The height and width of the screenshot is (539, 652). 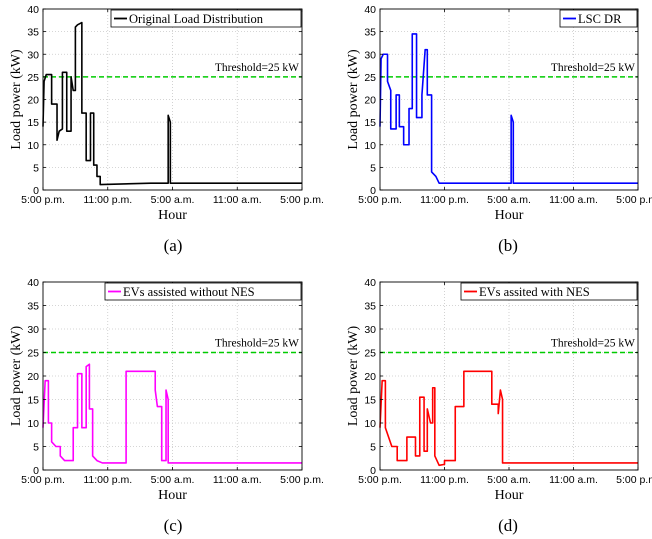 I want to click on legend-label: EVs assited with NES, so click(x=534, y=292).